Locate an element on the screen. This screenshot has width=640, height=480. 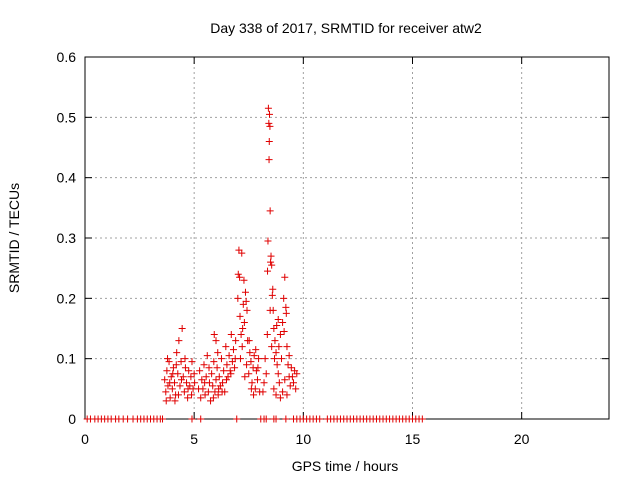
x-tick-label: 5 is located at coordinates (194, 439).